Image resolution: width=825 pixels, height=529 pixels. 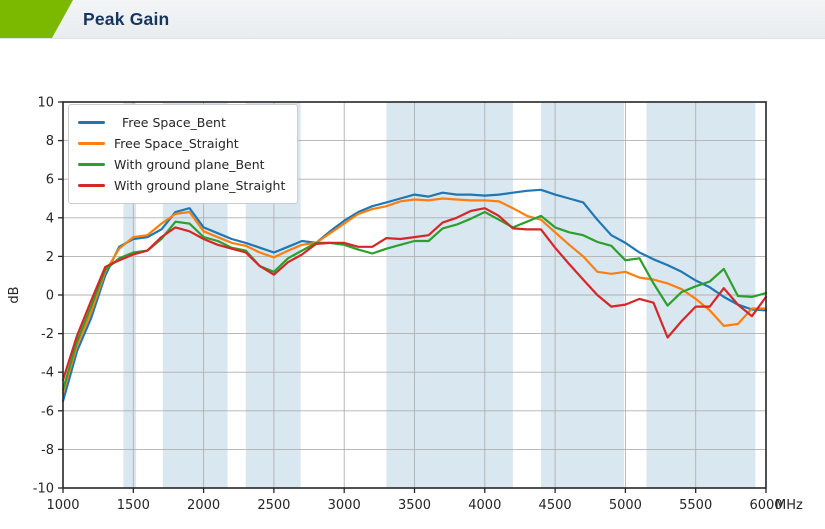 What do you see at coordinates (50, 141) in the screenshot?
I see `y-tick-label: 8` at bounding box center [50, 141].